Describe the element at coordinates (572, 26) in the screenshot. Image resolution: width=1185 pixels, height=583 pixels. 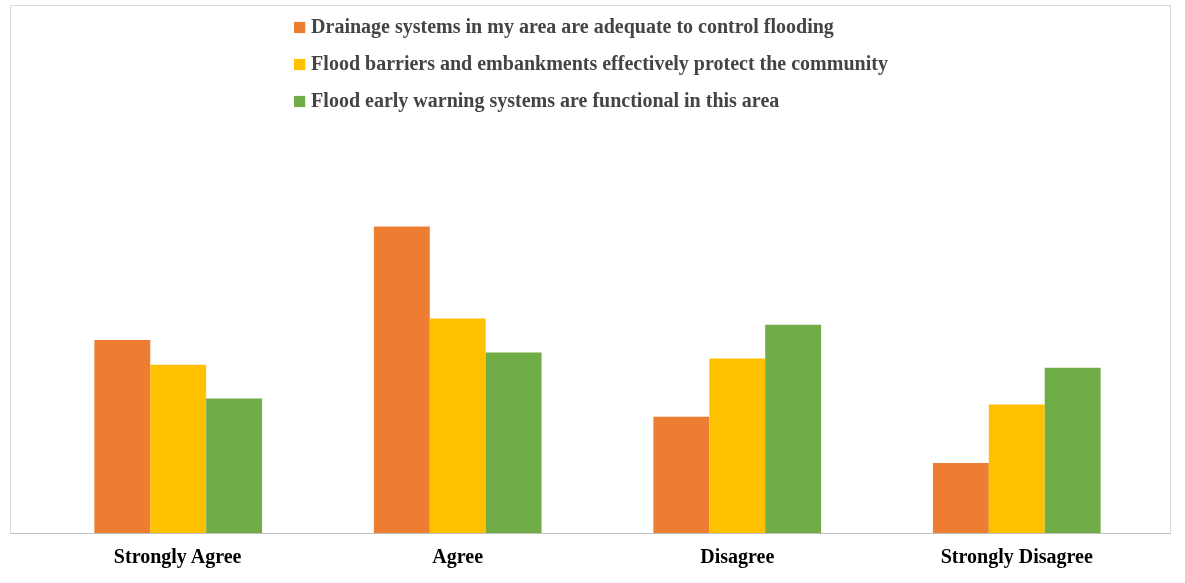
I see `legend-label: Drainage systems in my area are adequate to control flooding` at that location.